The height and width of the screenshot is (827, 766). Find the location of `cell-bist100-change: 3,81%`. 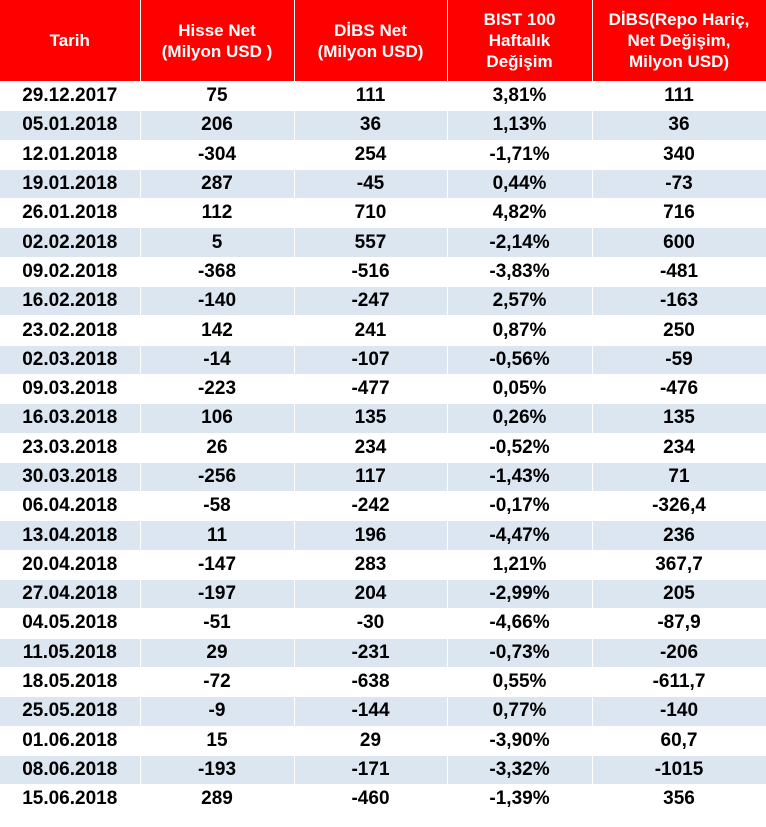

cell-bist100-change: 3,81% is located at coordinates (520, 96).